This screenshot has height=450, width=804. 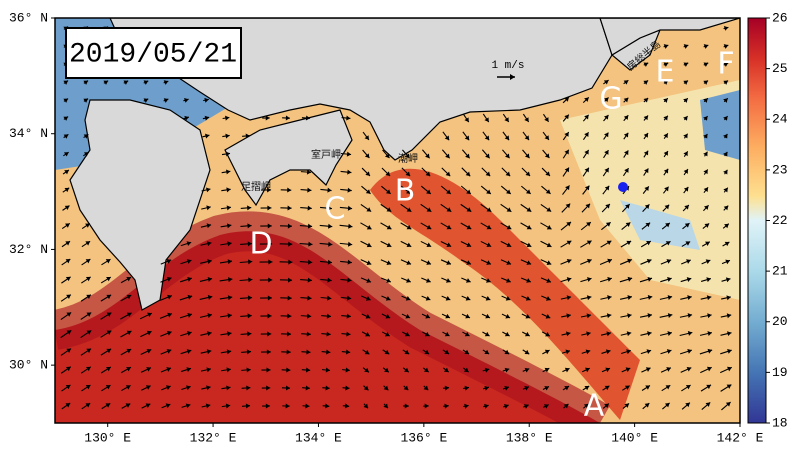 I want to click on scale-arrow-head, so click(x=512, y=77).